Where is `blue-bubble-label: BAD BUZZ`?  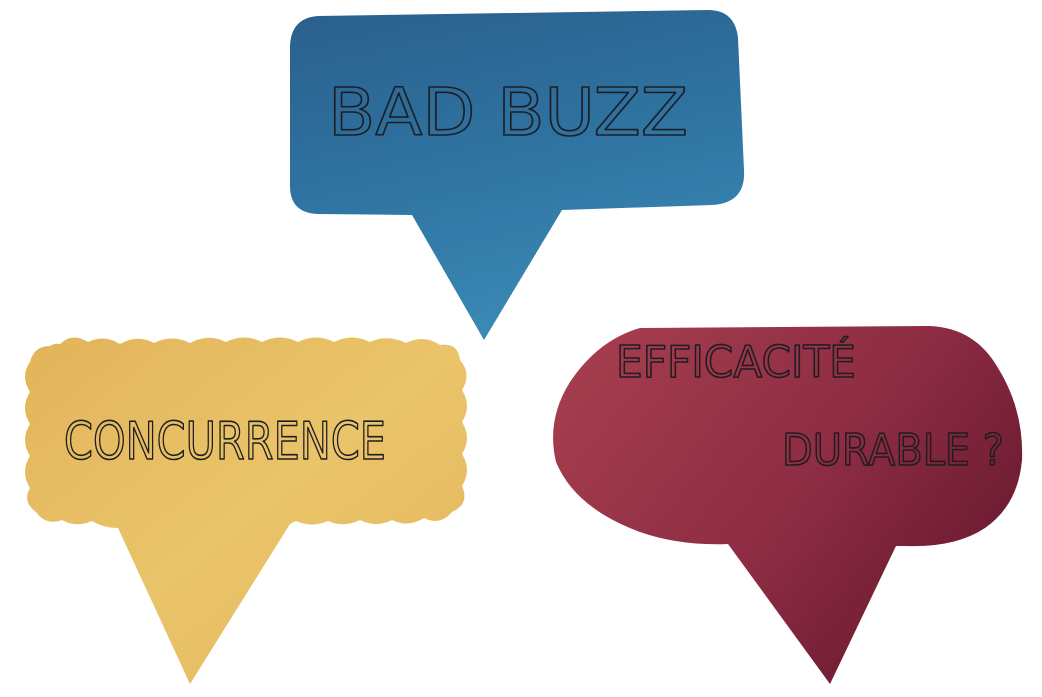
blue-bubble-label: BAD BUZZ is located at coordinates (508, 112).